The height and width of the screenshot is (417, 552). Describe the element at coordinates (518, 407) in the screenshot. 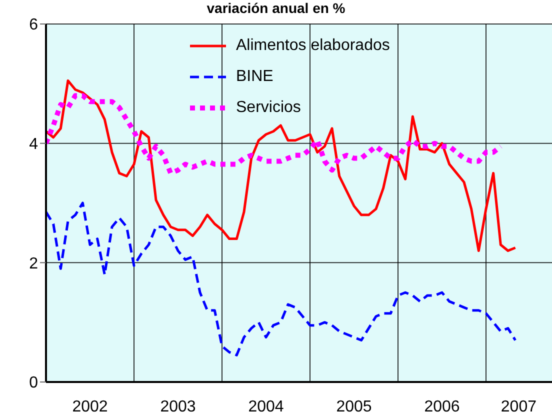

I see `x-tick-label: 2007` at that location.